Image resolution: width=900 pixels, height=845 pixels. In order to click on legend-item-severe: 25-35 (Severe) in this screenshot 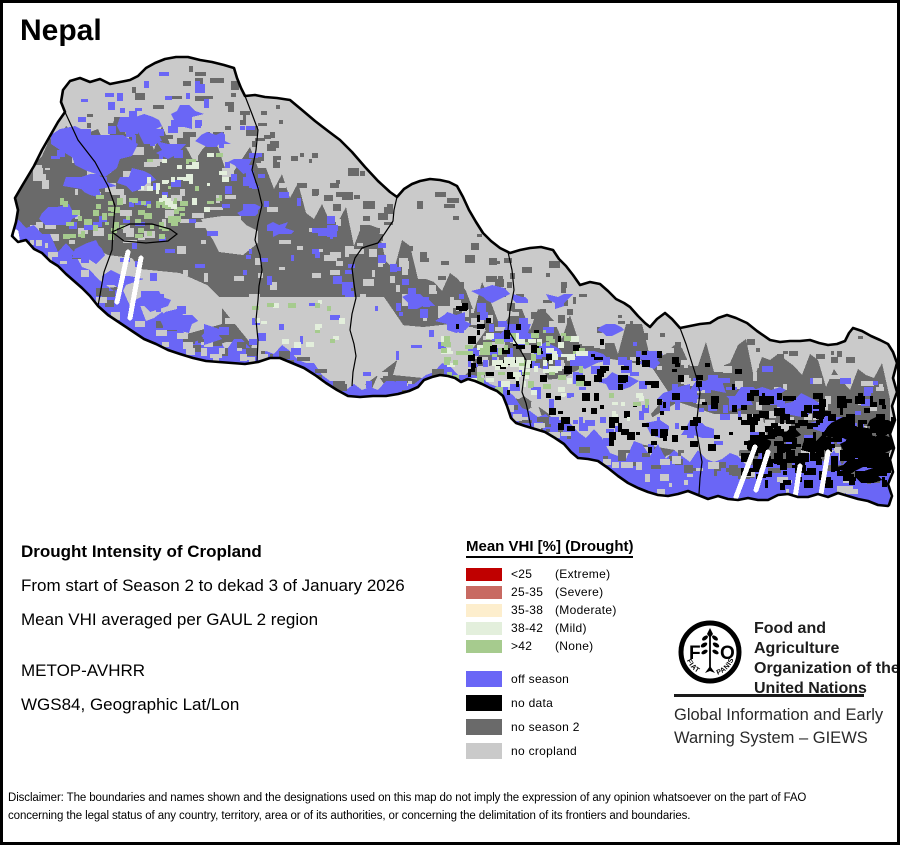, I will do `click(573, 592)`.